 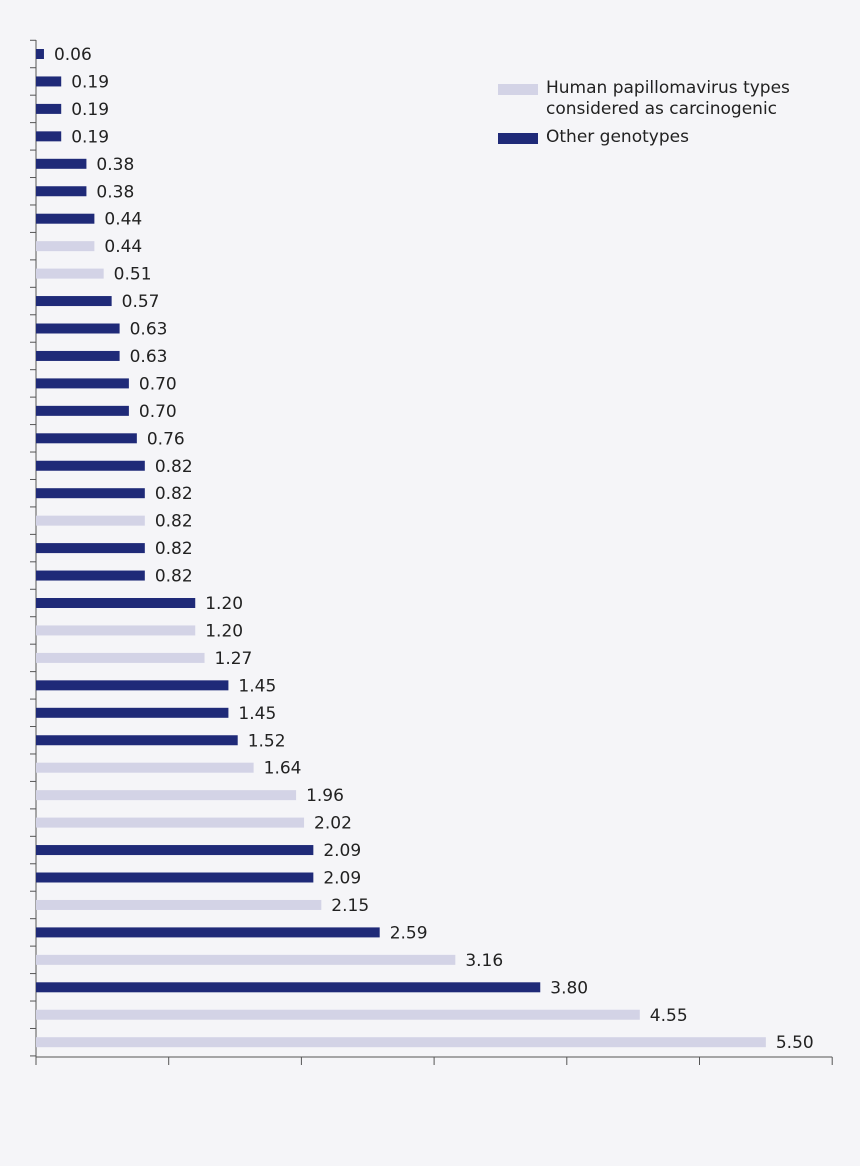 What do you see at coordinates (166, 439) in the screenshot?
I see `bar-value-label: 0.76` at bounding box center [166, 439].